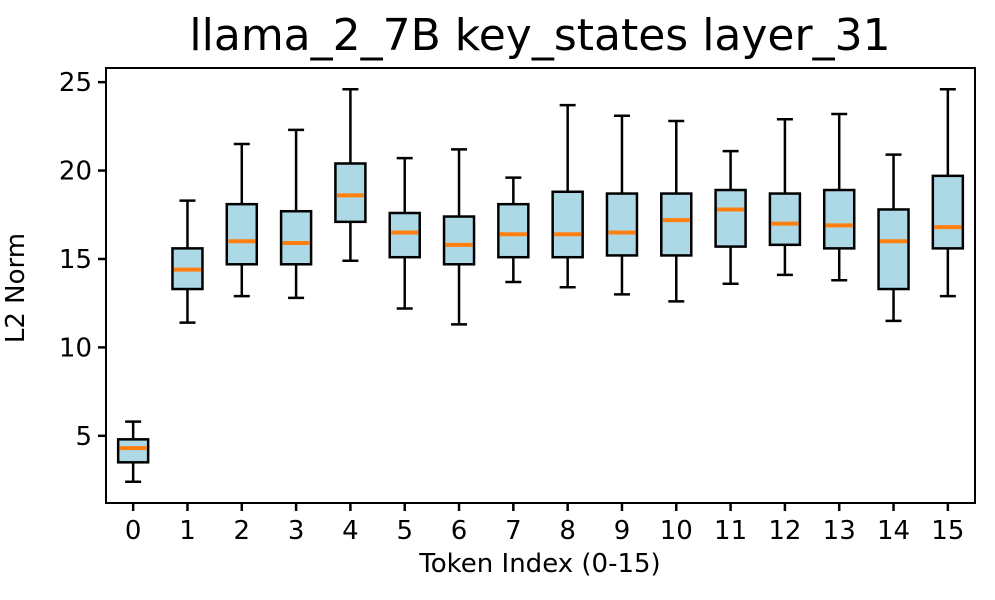 The image size is (995, 600). What do you see at coordinates (296, 531) in the screenshot?
I see `x-tick-label: 3` at bounding box center [296, 531].